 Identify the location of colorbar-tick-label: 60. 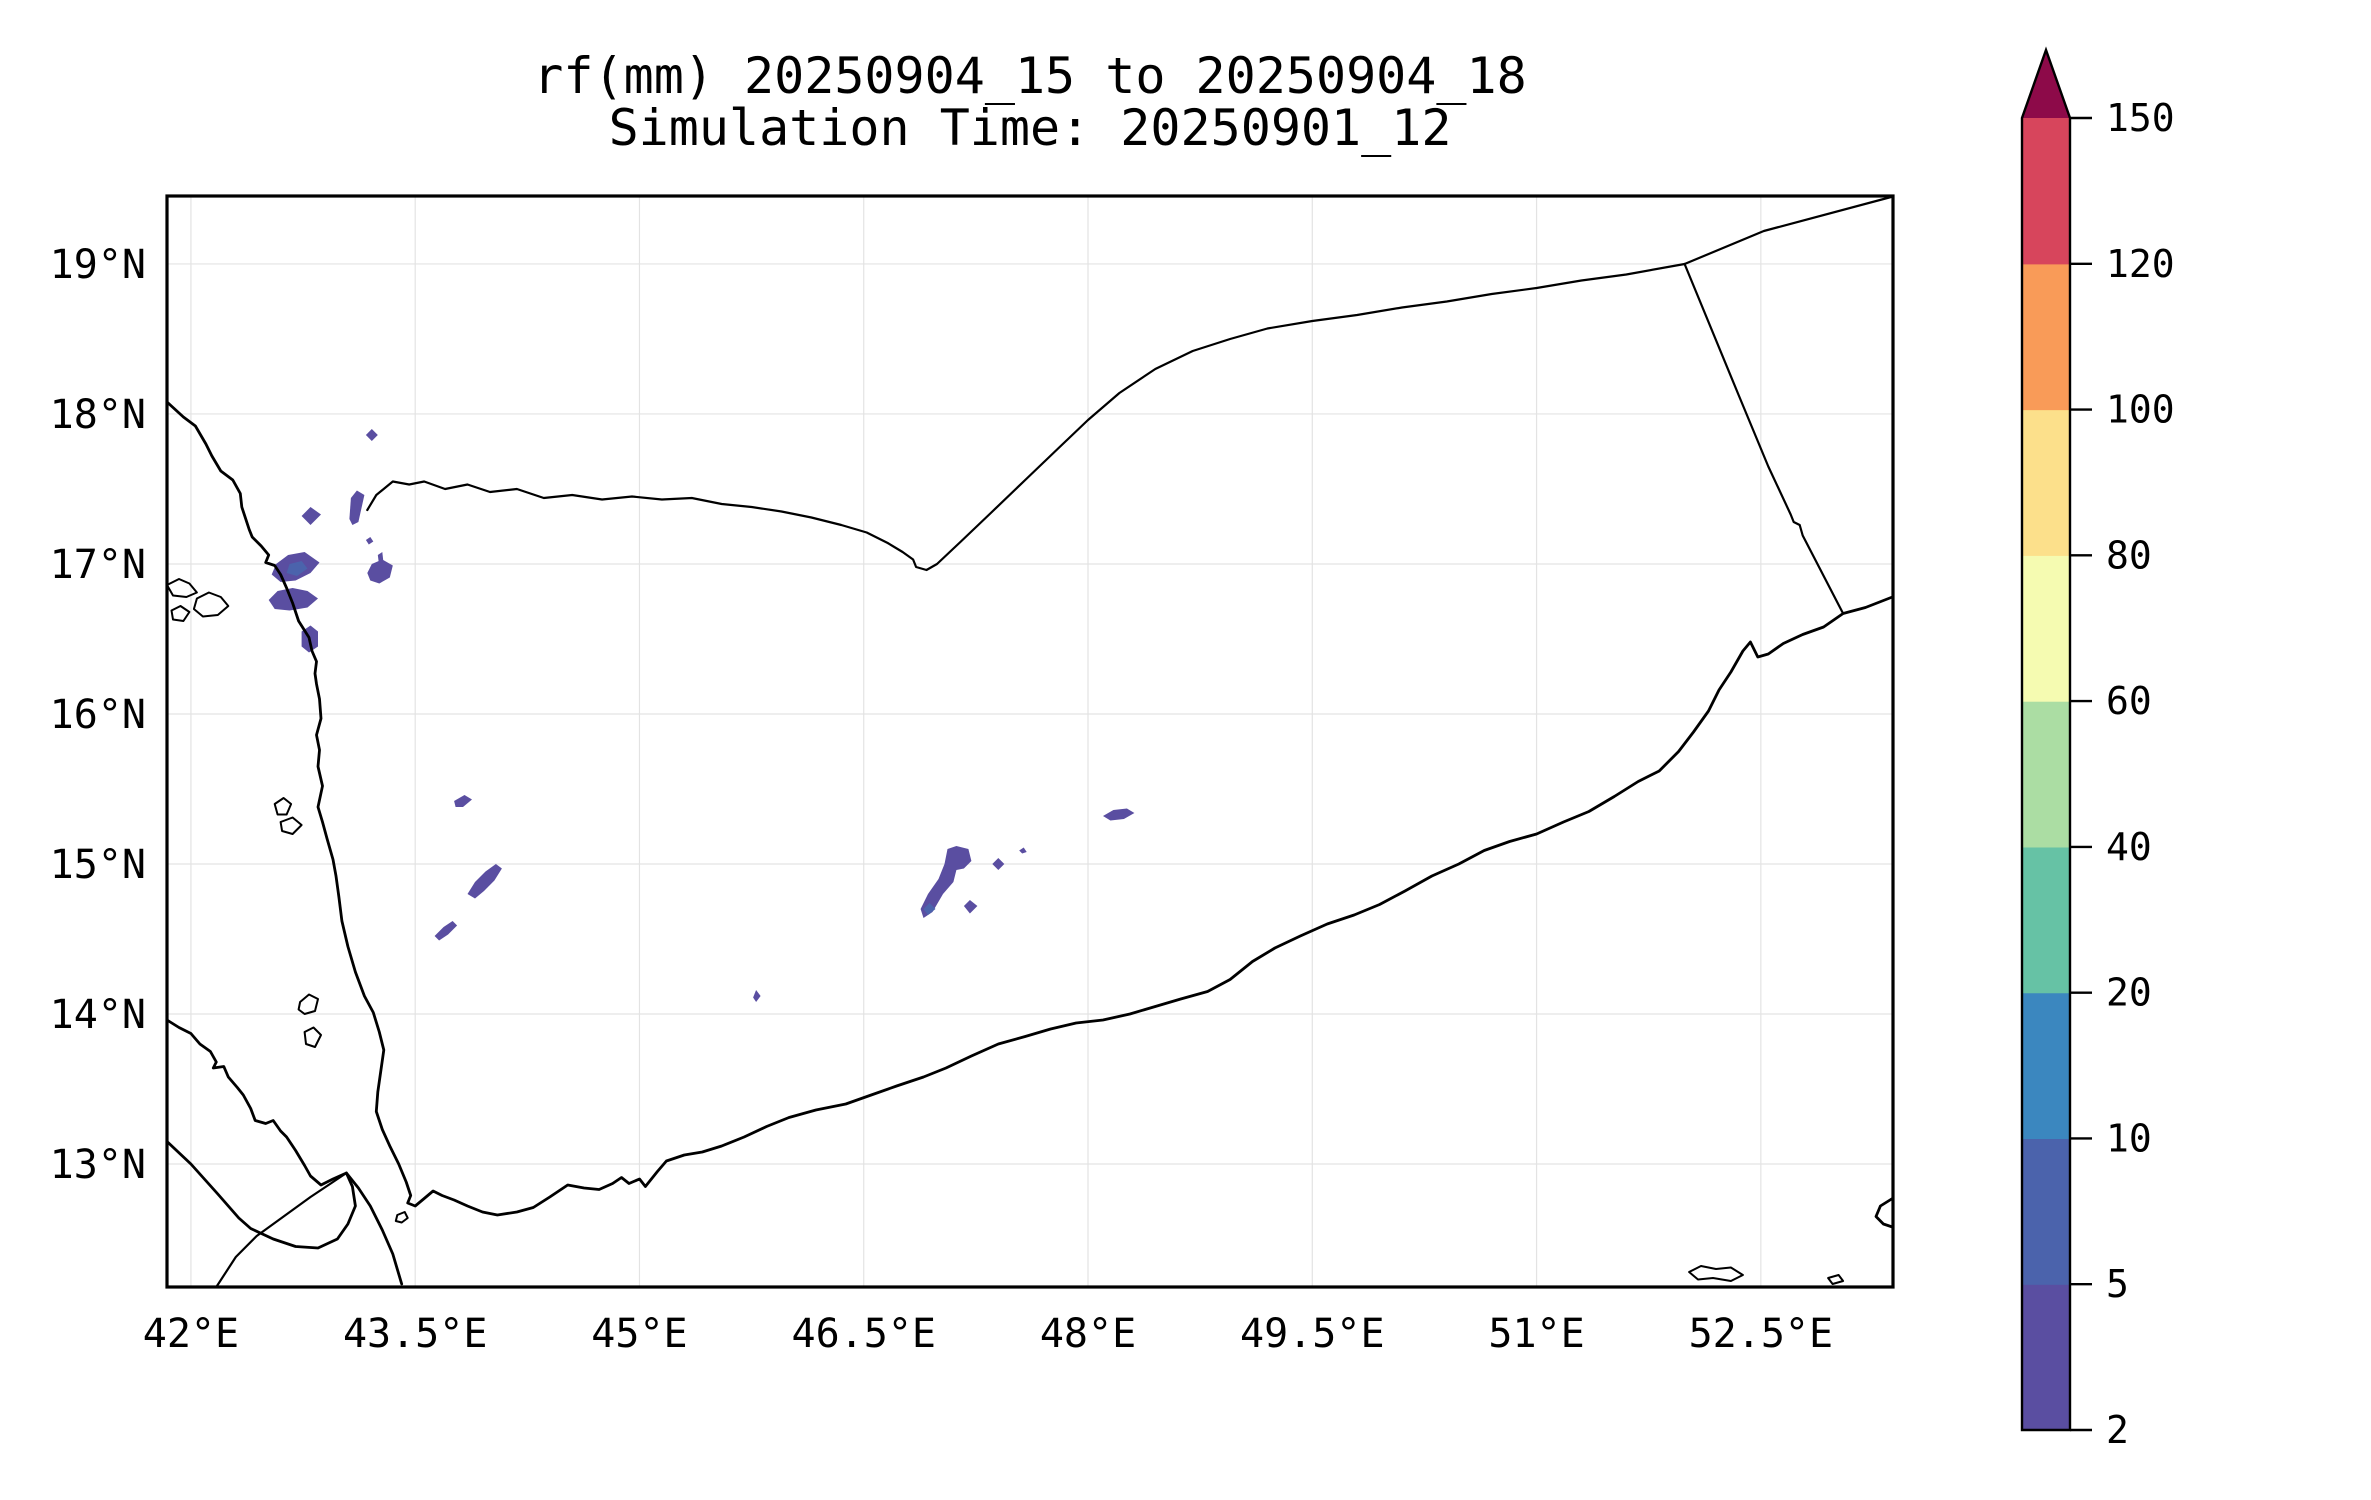
(2129, 701).